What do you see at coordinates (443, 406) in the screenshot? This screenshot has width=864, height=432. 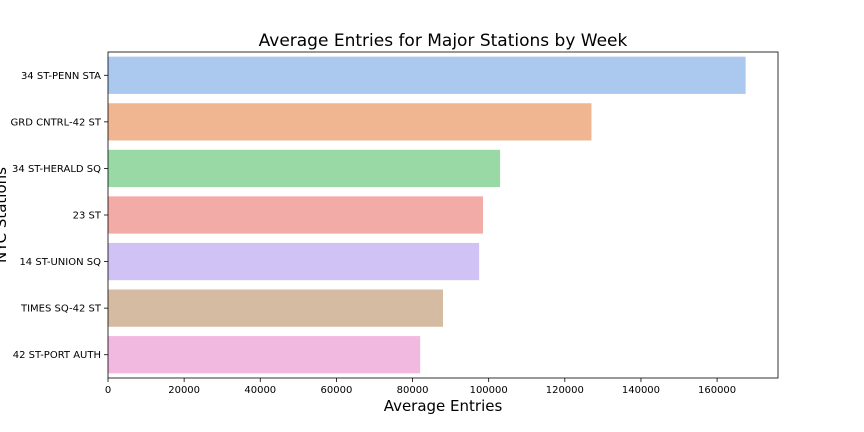 I see `x-axis-label: Average Entries` at bounding box center [443, 406].